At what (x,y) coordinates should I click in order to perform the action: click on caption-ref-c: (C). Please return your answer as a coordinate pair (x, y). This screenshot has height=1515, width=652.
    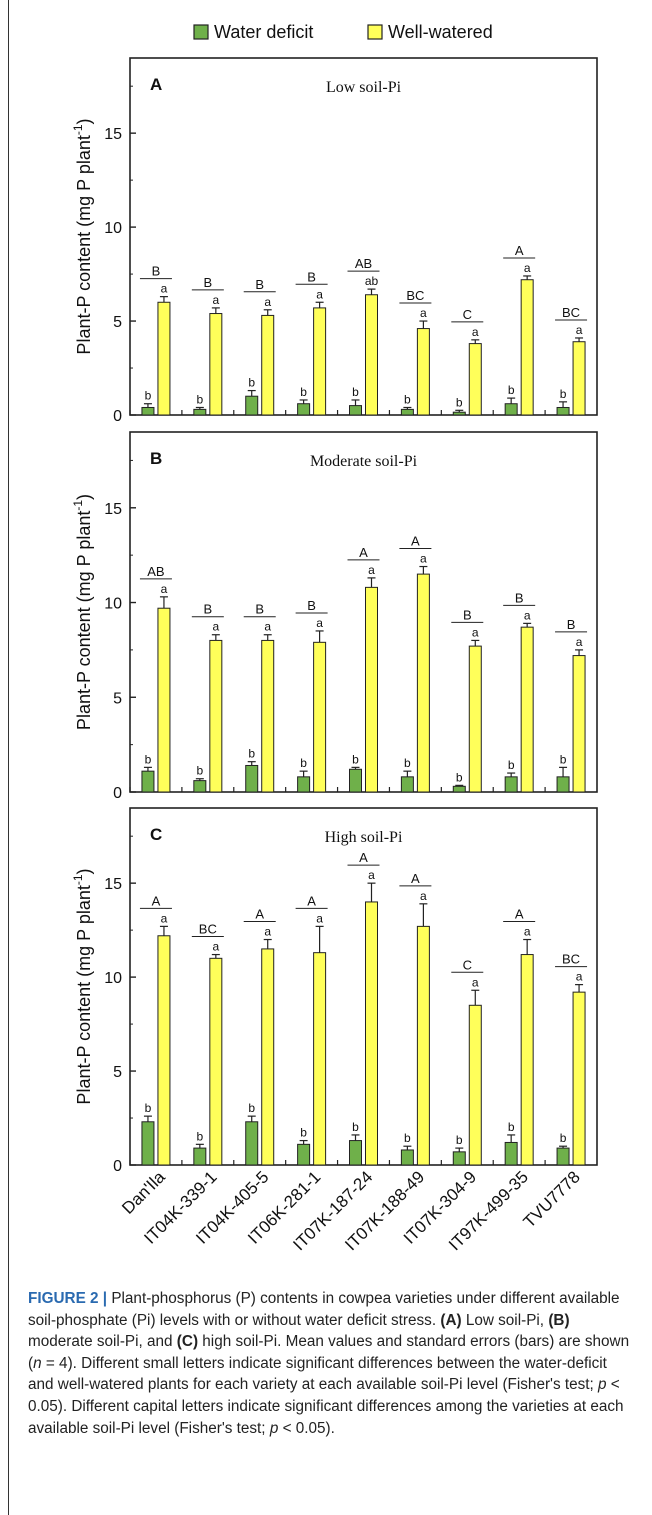
    Looking at the image, I should click on (187, 1342).